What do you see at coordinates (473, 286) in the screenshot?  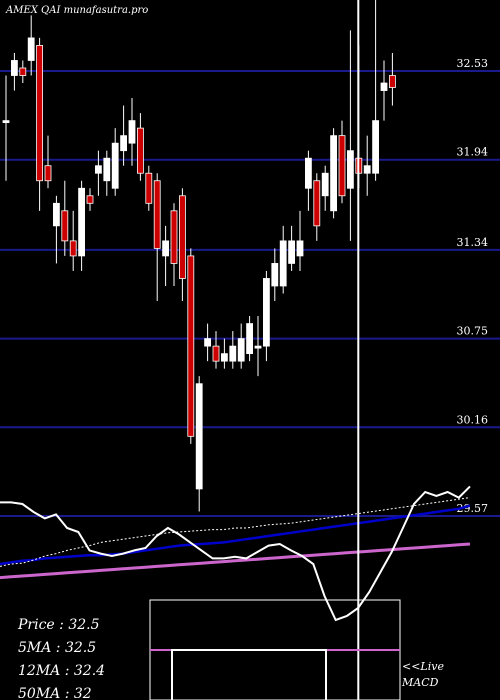 I see `y-tick-labels: 32.53 31.94 31.34 30.75 30.16 29.57` at bounding box center [473, 286].